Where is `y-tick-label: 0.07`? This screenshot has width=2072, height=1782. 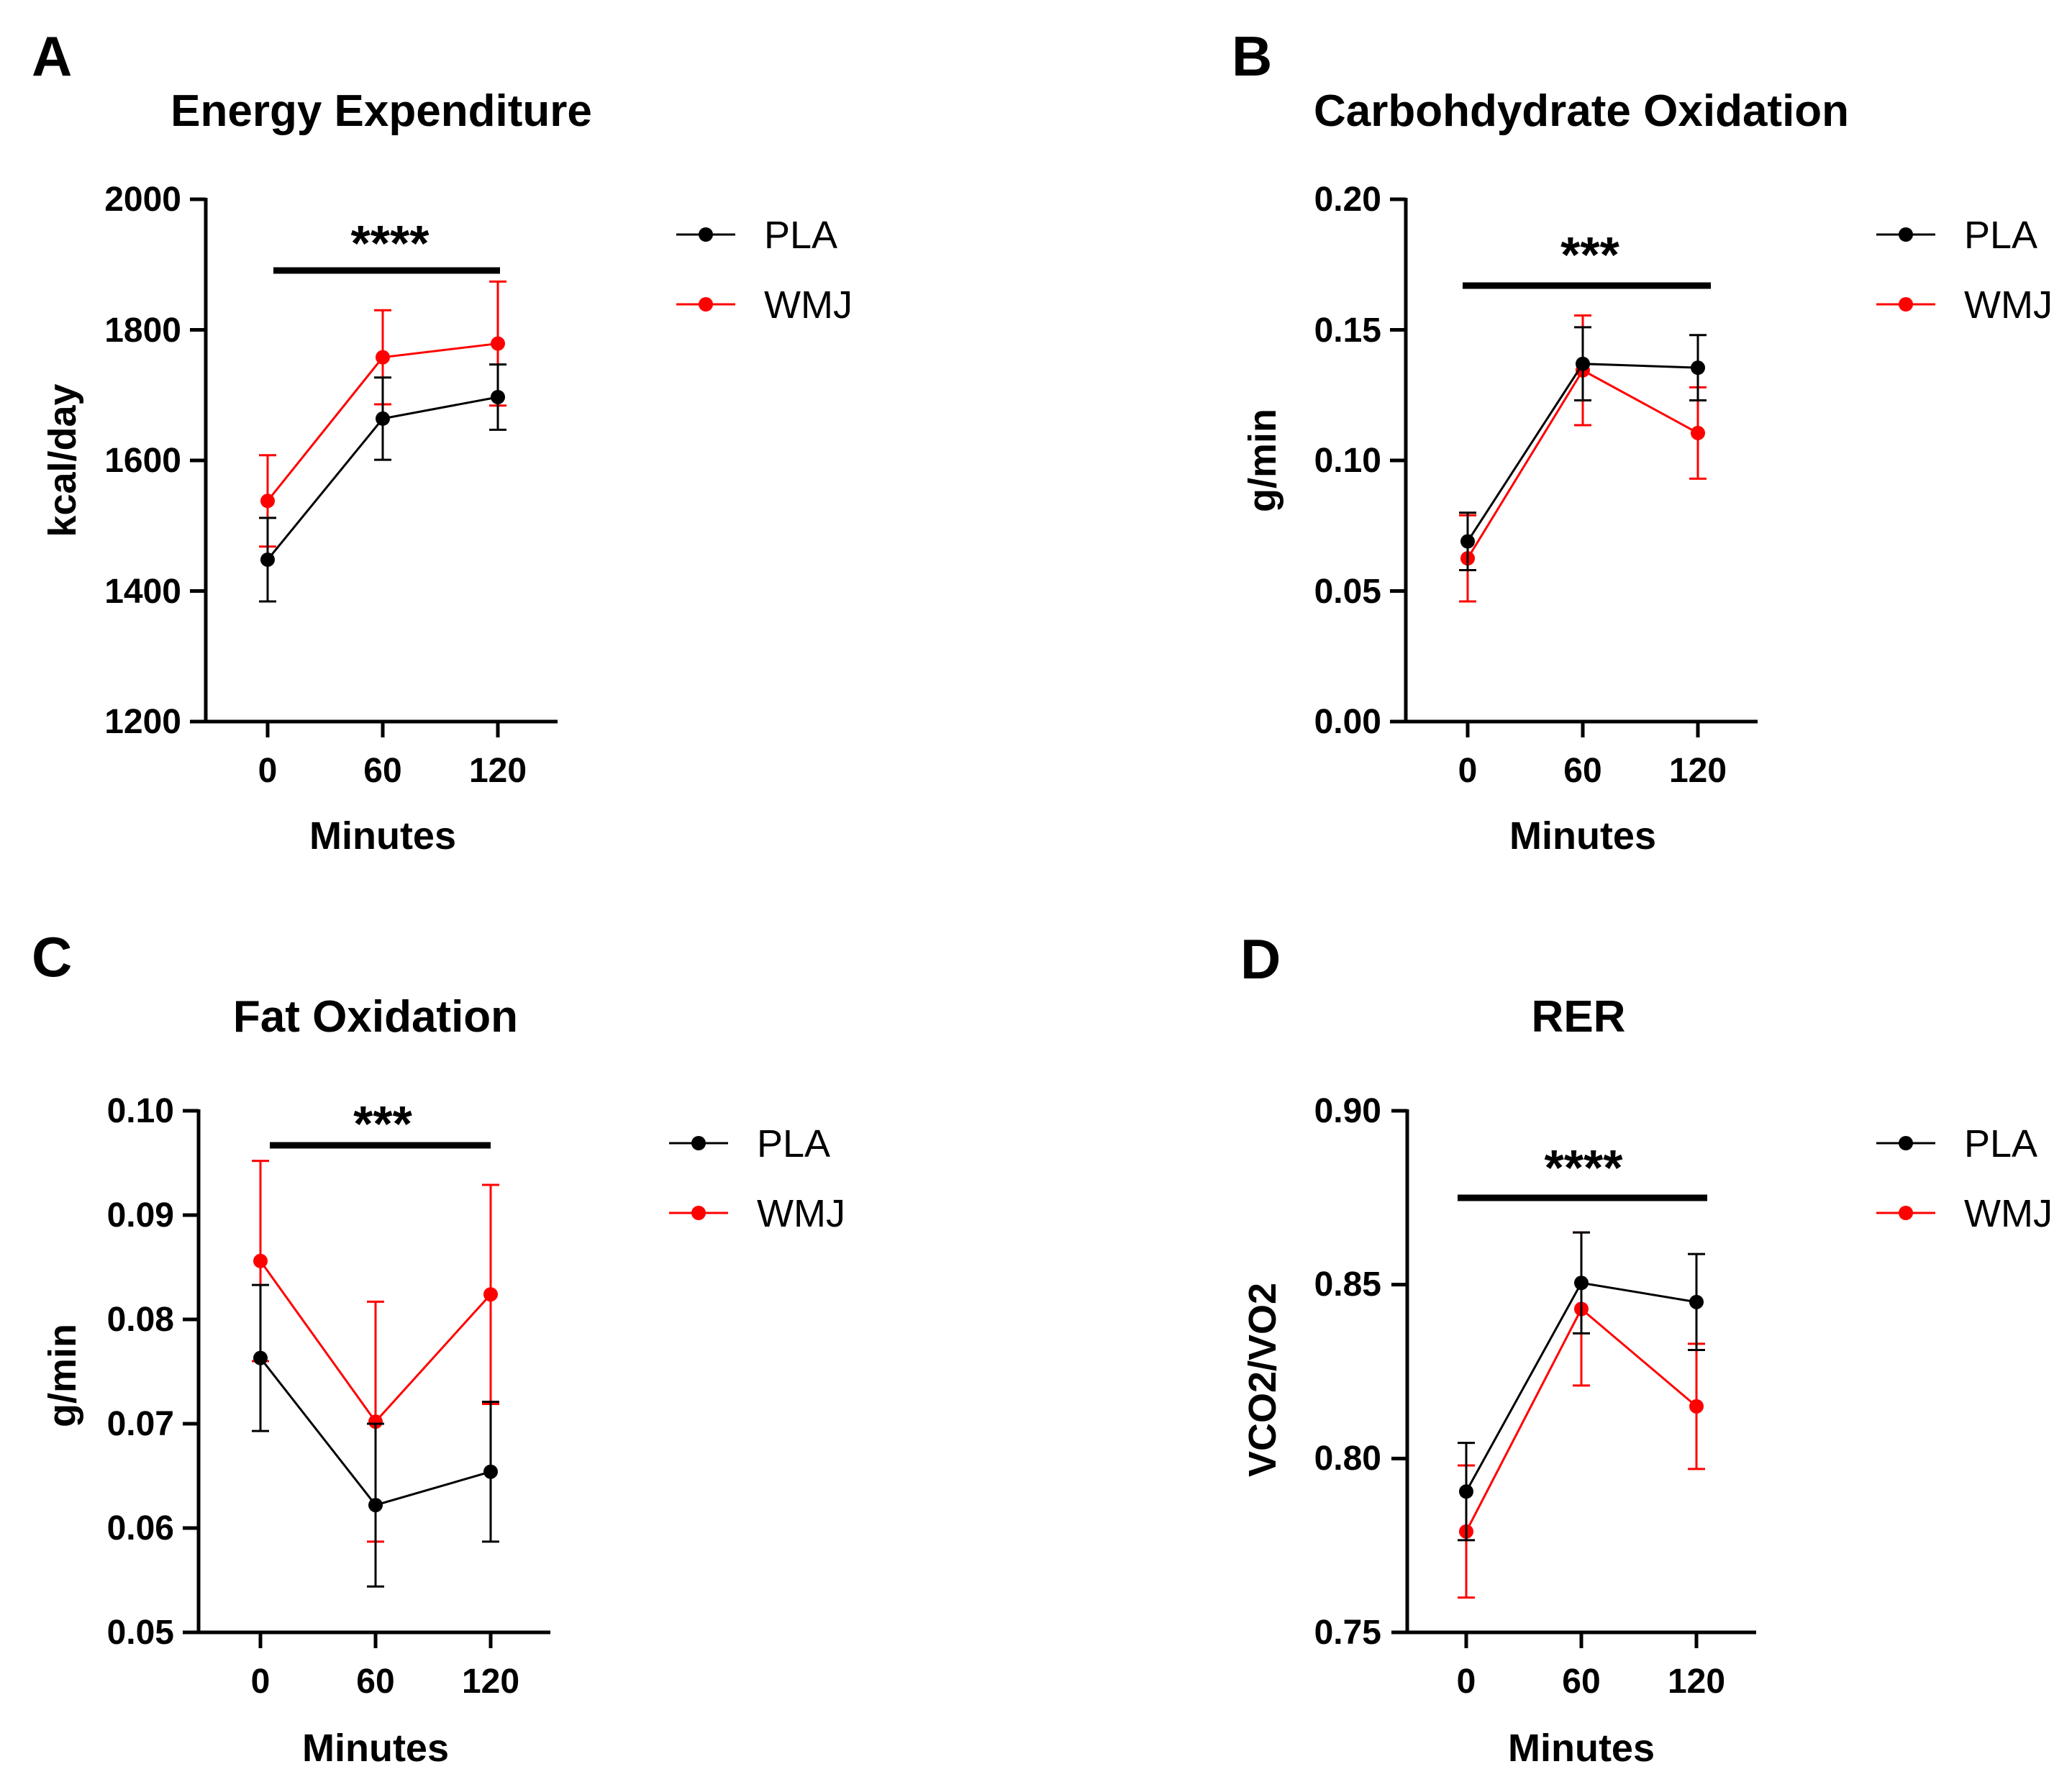 y-tick-label: 0.07 is located at coordinates (141, 1424).